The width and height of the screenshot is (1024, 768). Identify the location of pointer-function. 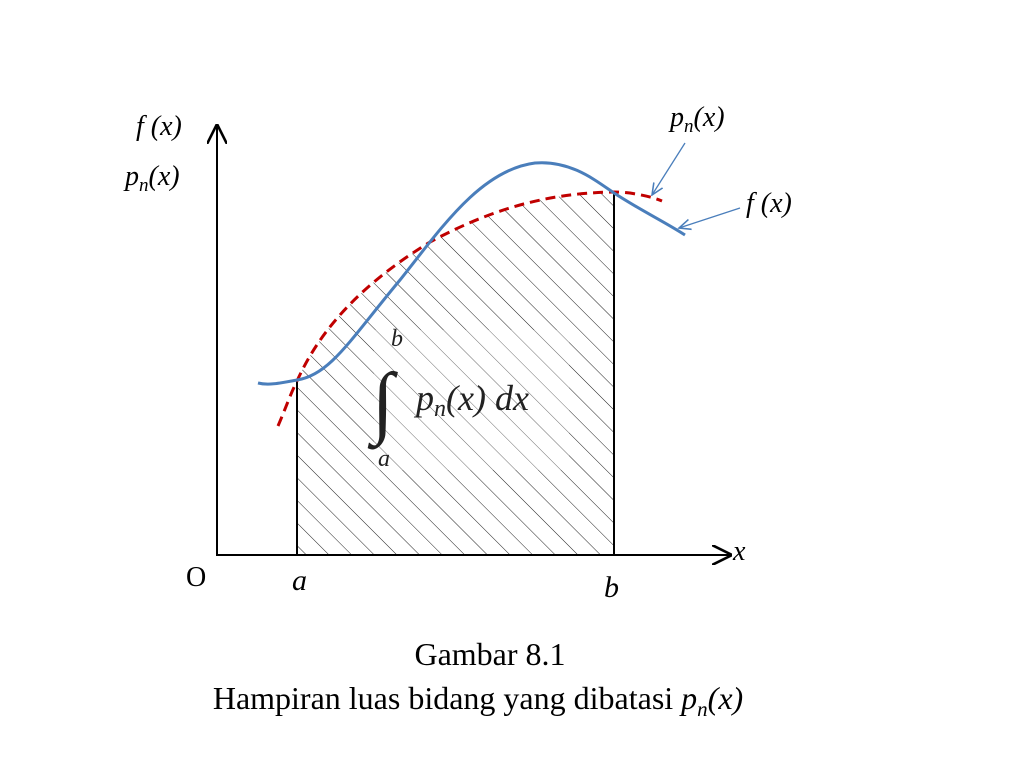
(710, 217).